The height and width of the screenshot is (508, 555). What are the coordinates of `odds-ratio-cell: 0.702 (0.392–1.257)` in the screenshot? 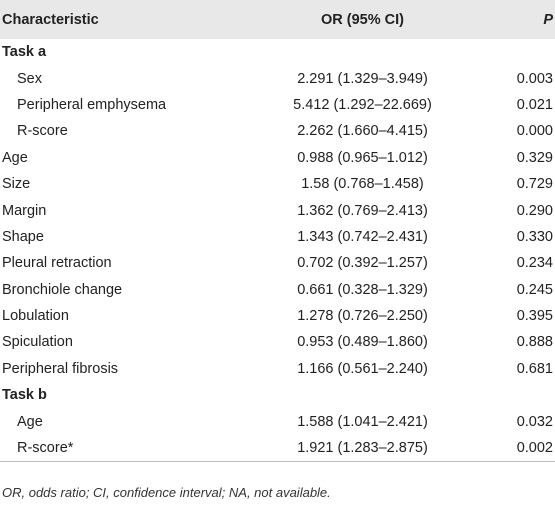 It's located at (362, 263).